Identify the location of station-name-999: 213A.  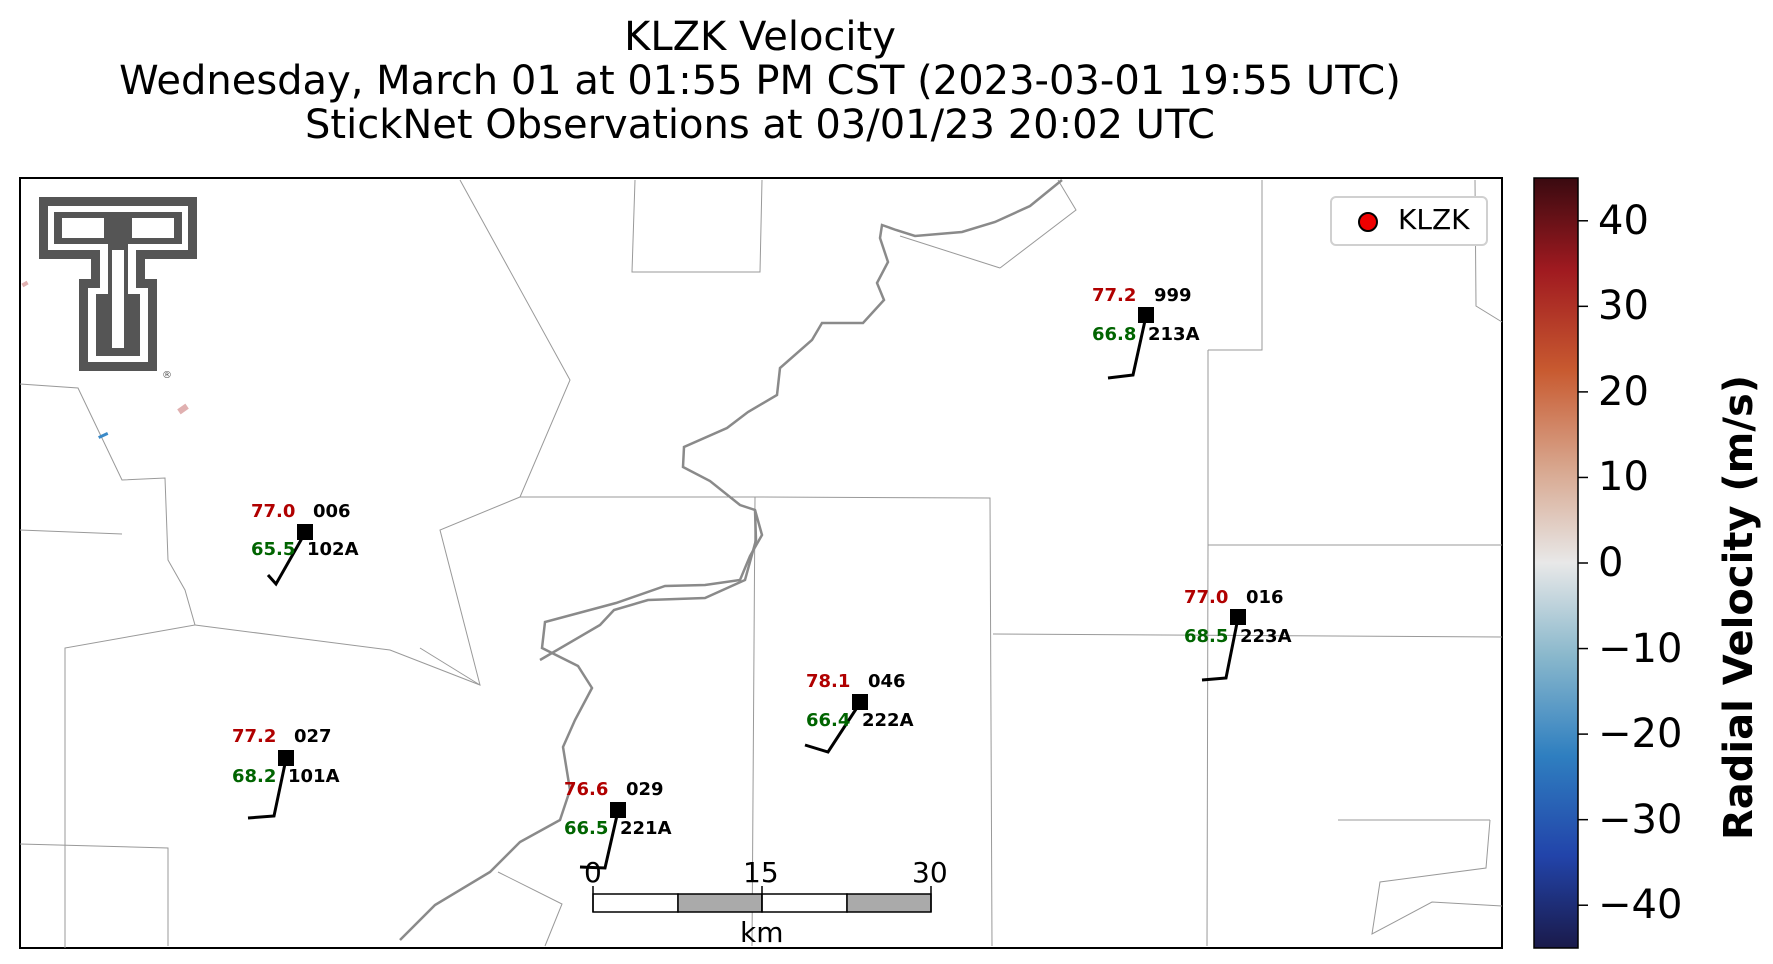
(1174, 334).